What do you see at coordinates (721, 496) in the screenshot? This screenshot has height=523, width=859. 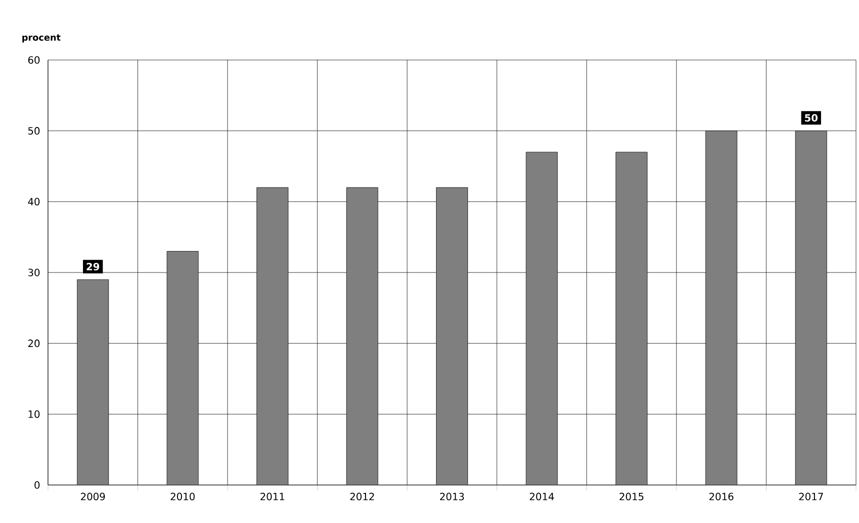 I see `x-tick-label: 2016` at bounding box center [721, 496].